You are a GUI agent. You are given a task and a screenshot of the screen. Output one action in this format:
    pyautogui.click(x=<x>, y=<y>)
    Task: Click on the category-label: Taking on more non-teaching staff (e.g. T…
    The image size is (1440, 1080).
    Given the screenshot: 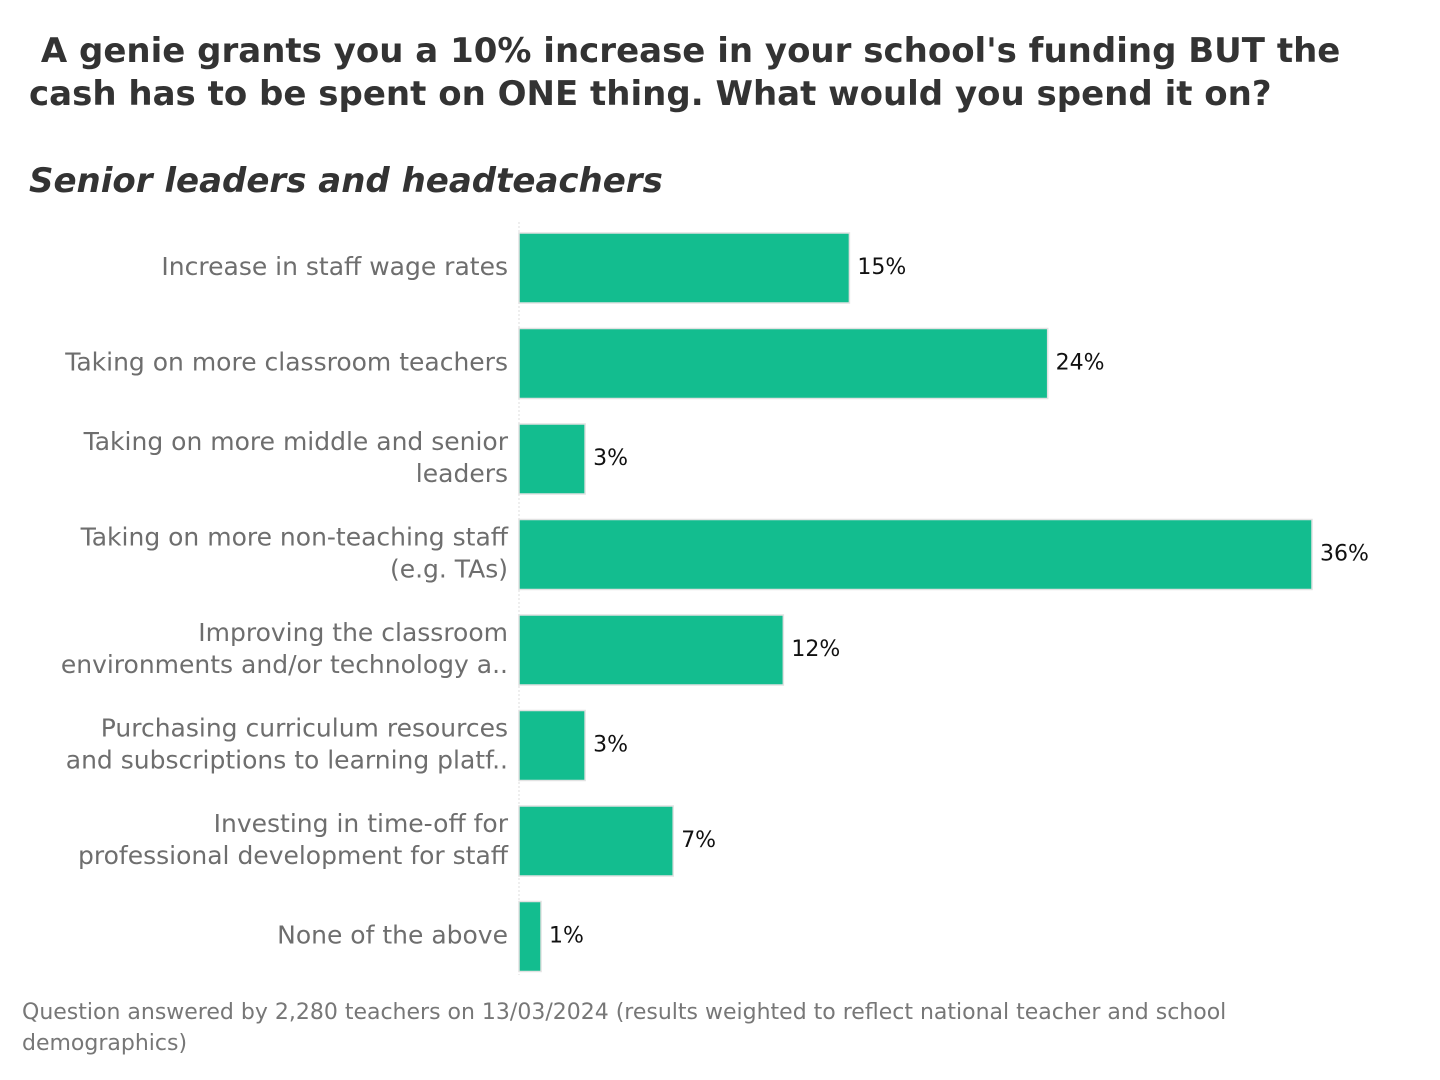 What is the action you would take?
    pyautogui.click(x=294, y=553)
    